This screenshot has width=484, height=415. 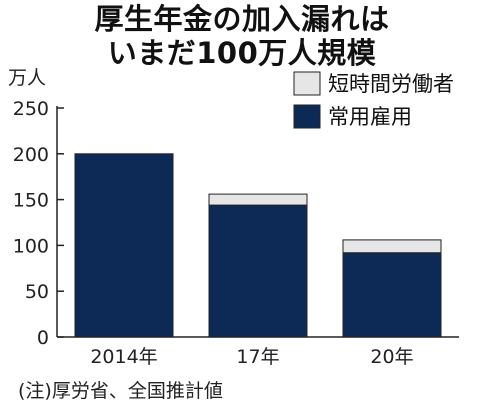 What do you see at coordinates (307, 83) in the screenshot?
I see `legend-swatch-part-time` at bounding box center [307, 83].